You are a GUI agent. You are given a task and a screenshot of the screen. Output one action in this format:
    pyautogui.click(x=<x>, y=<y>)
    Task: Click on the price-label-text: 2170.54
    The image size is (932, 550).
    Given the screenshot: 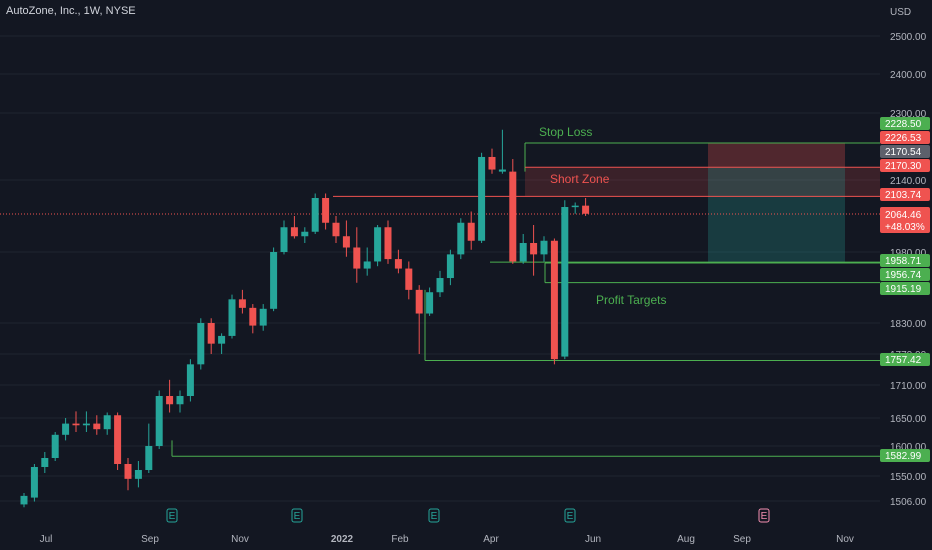 What is the action you would take?
    pyautogui.click(x=903, y=152)
    